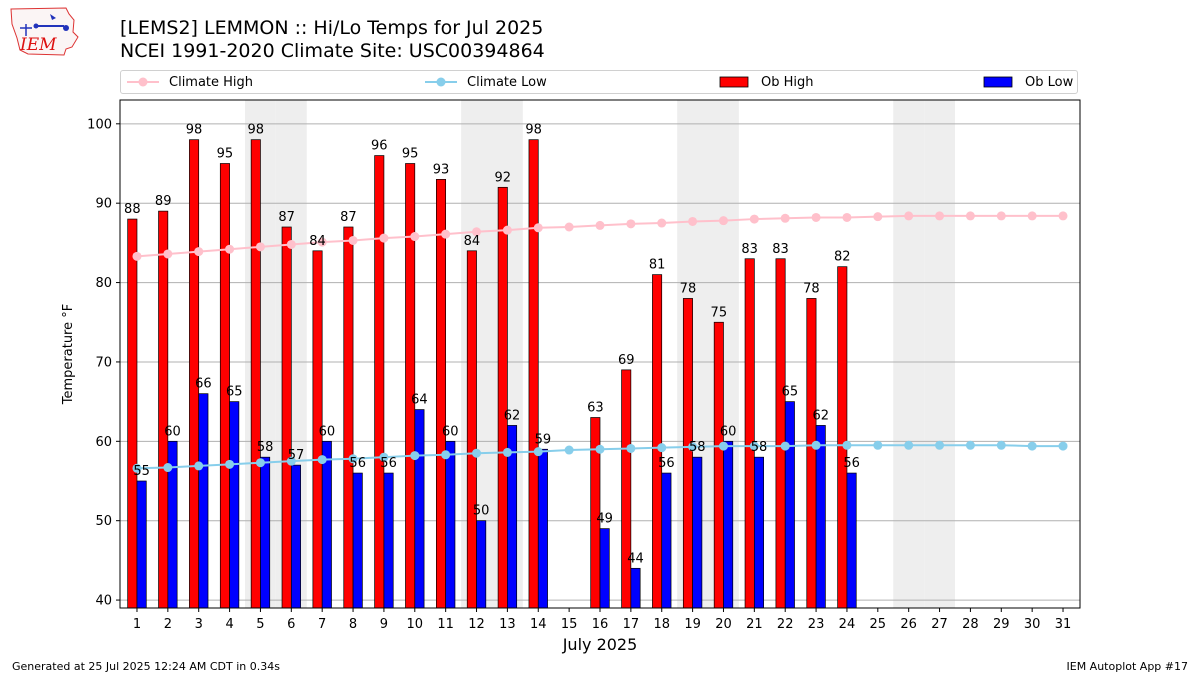  I want to click on ob-high-label-14: 98, so click(533, 130).